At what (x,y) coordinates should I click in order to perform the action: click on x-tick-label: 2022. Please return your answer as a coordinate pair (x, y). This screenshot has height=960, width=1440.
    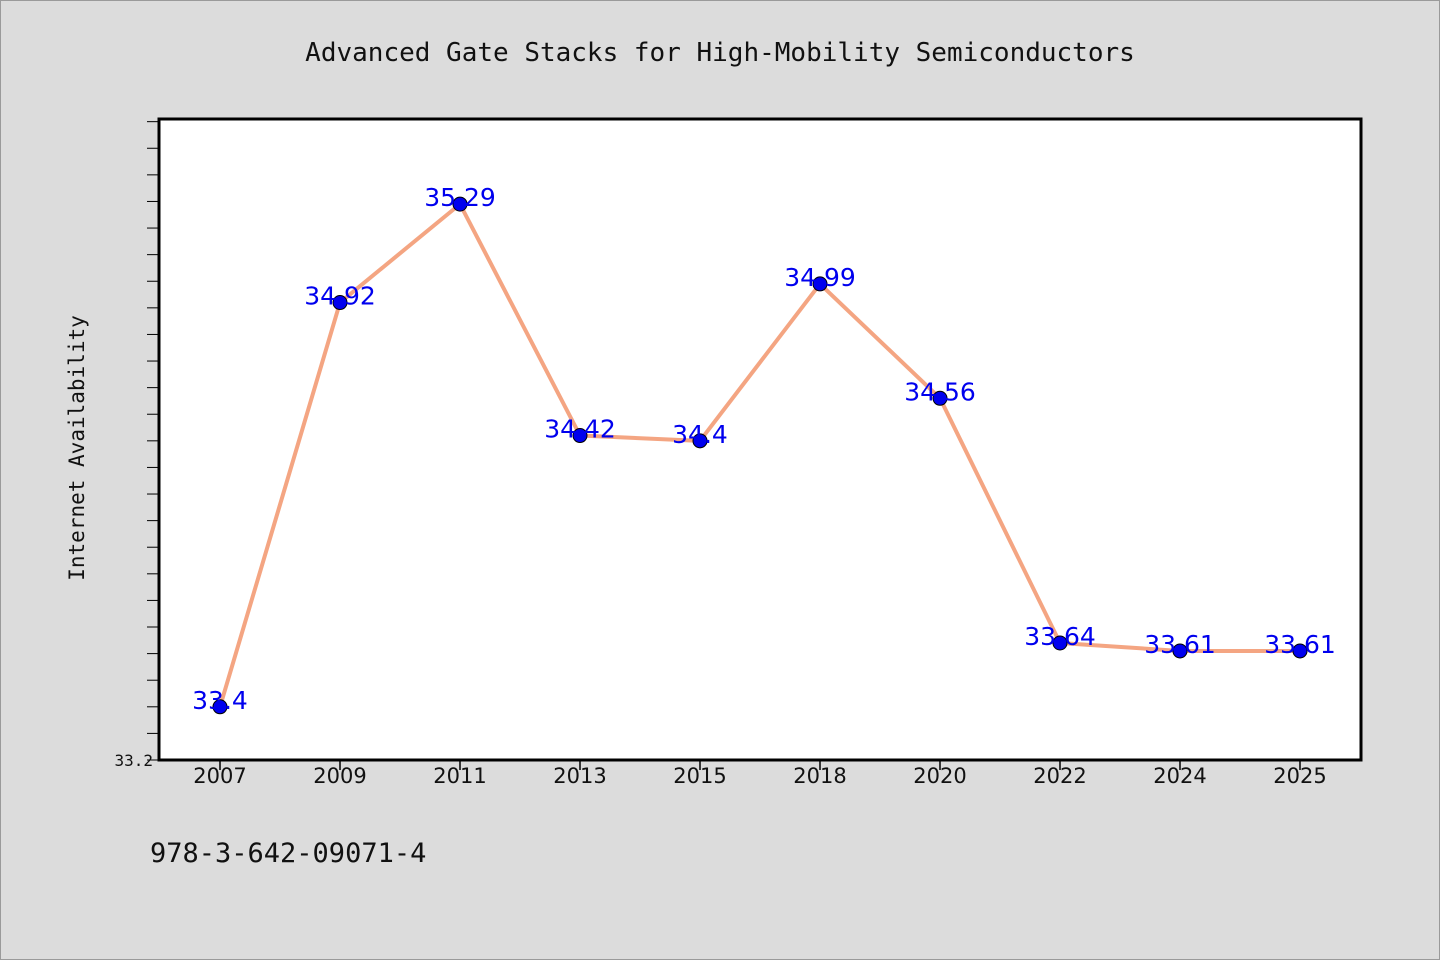
    Looking at the image, I should click on (1059, 776).